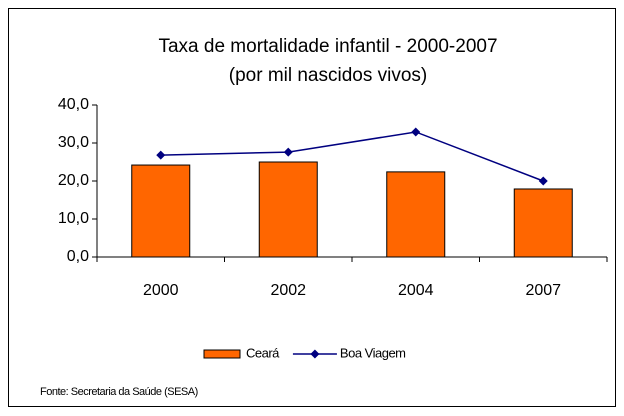  I want to click on y-tick-label: 0,0, so click(78, 256).